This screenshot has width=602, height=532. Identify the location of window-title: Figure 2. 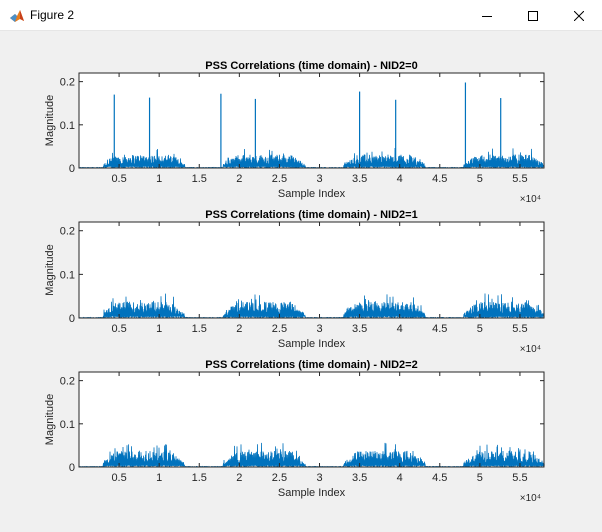
(52, 15).